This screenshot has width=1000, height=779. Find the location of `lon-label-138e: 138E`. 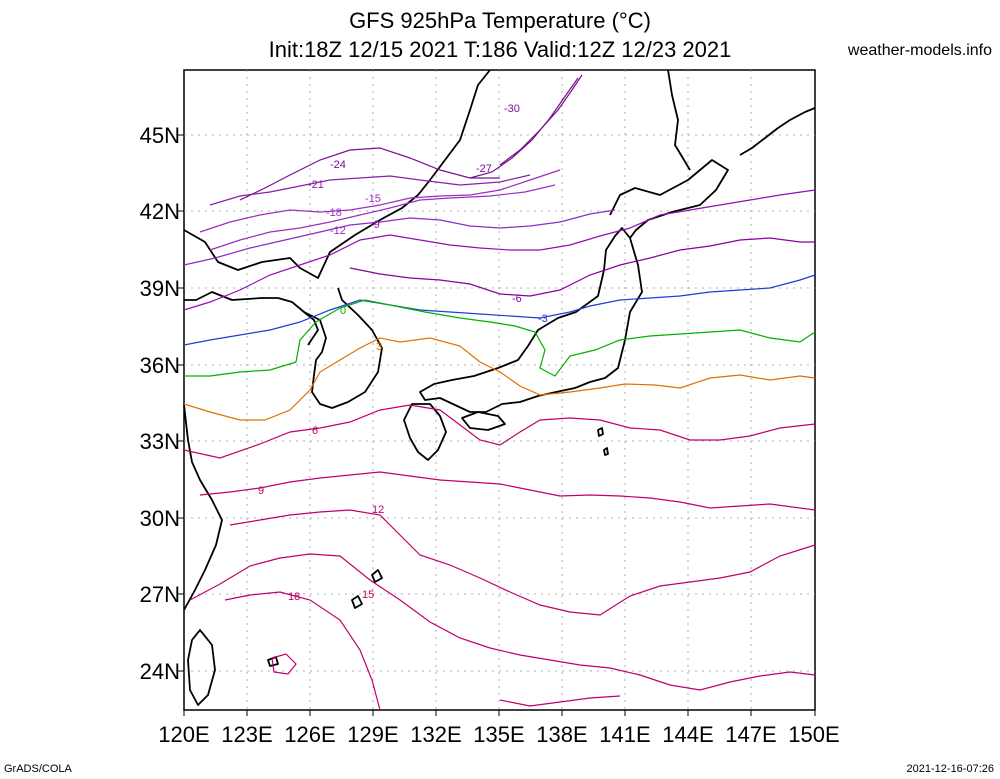

lon-label-138e: 138E is located at coordinates (562, 734).